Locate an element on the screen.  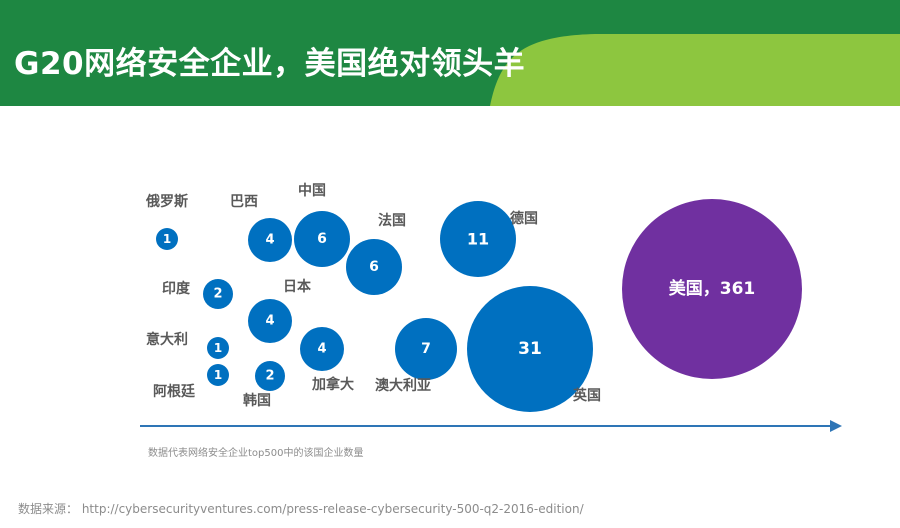
country-label: 日本 is located at coordinates (297, 286).